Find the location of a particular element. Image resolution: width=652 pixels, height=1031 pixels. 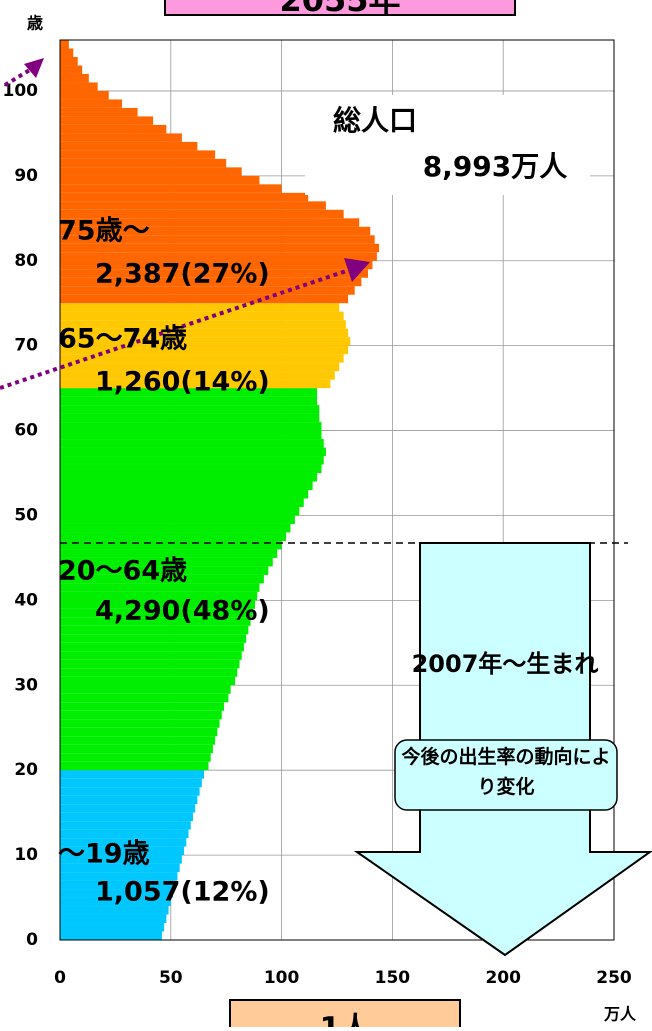

title-box is located at coordinates (340, 8).